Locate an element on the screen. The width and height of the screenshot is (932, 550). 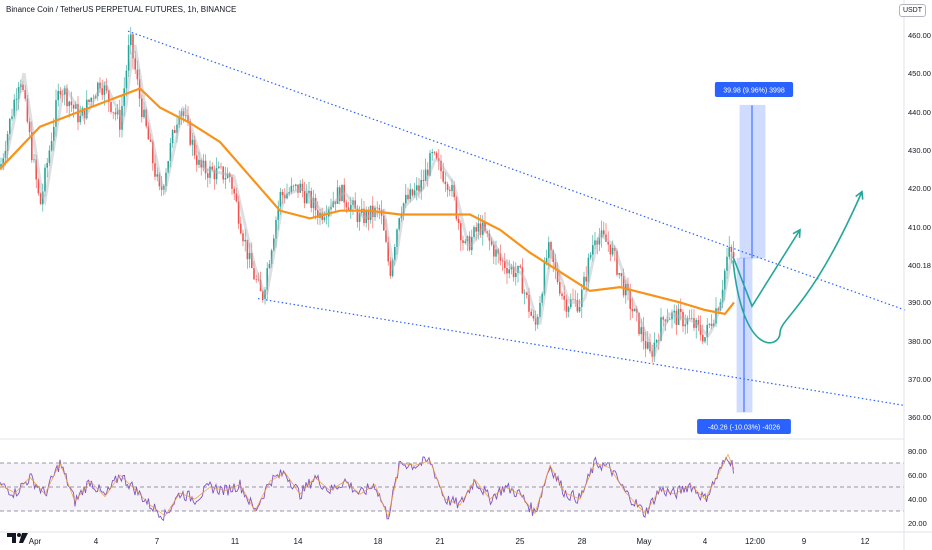
time-tick-label: 25 is located at coordinates (520, 541).